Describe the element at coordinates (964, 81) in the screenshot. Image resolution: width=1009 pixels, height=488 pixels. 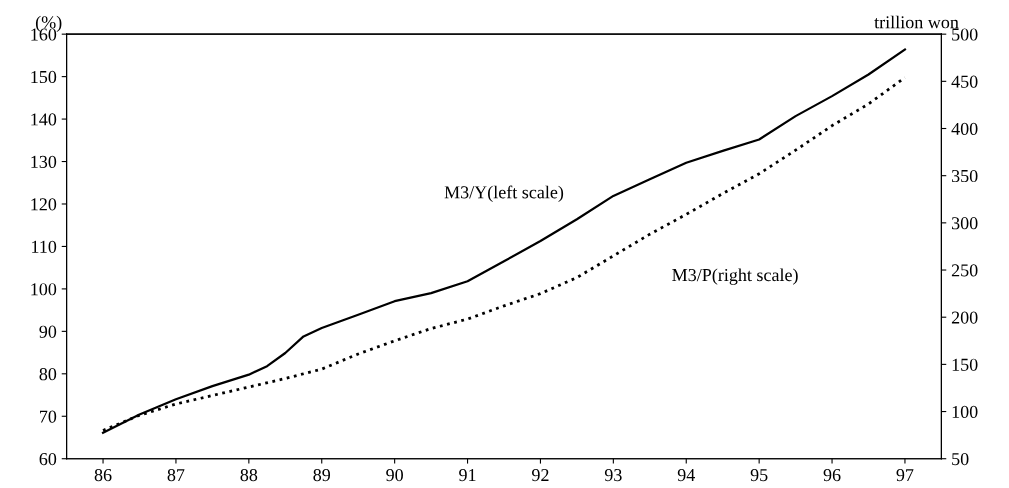
I see `y2-tick-label: 450` at that location.